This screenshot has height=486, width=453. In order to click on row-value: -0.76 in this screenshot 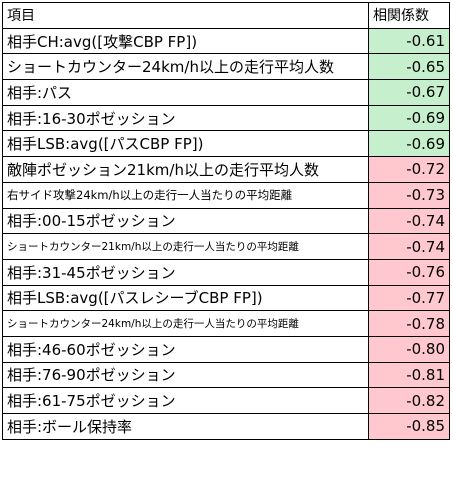, I will do `click(409, 272)`.